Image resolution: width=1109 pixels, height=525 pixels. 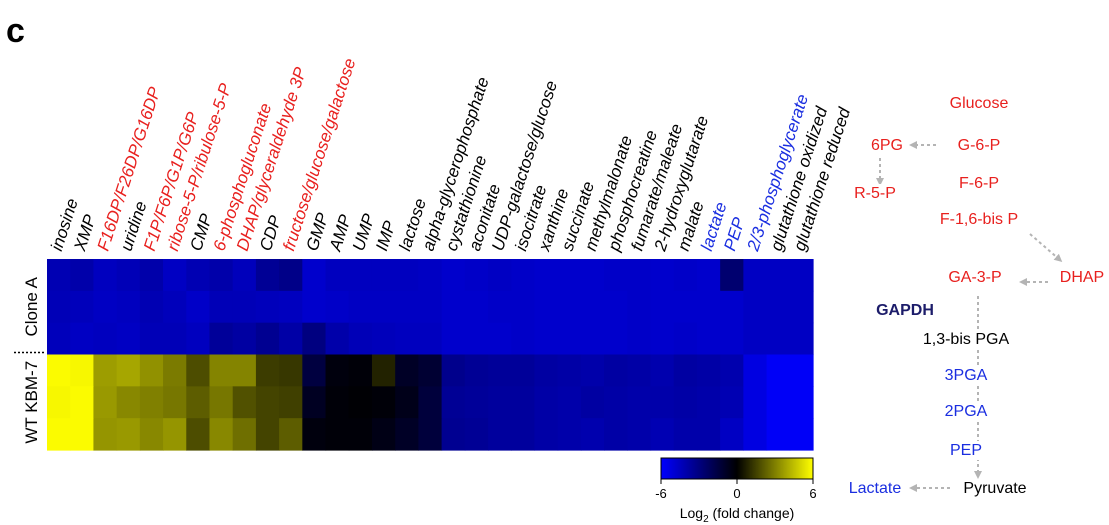 What do you see at coordinates (31, 359) in the screenshot?
I see `row-labels: Clone A WT KBM-7` at bounding box center [31, 359].